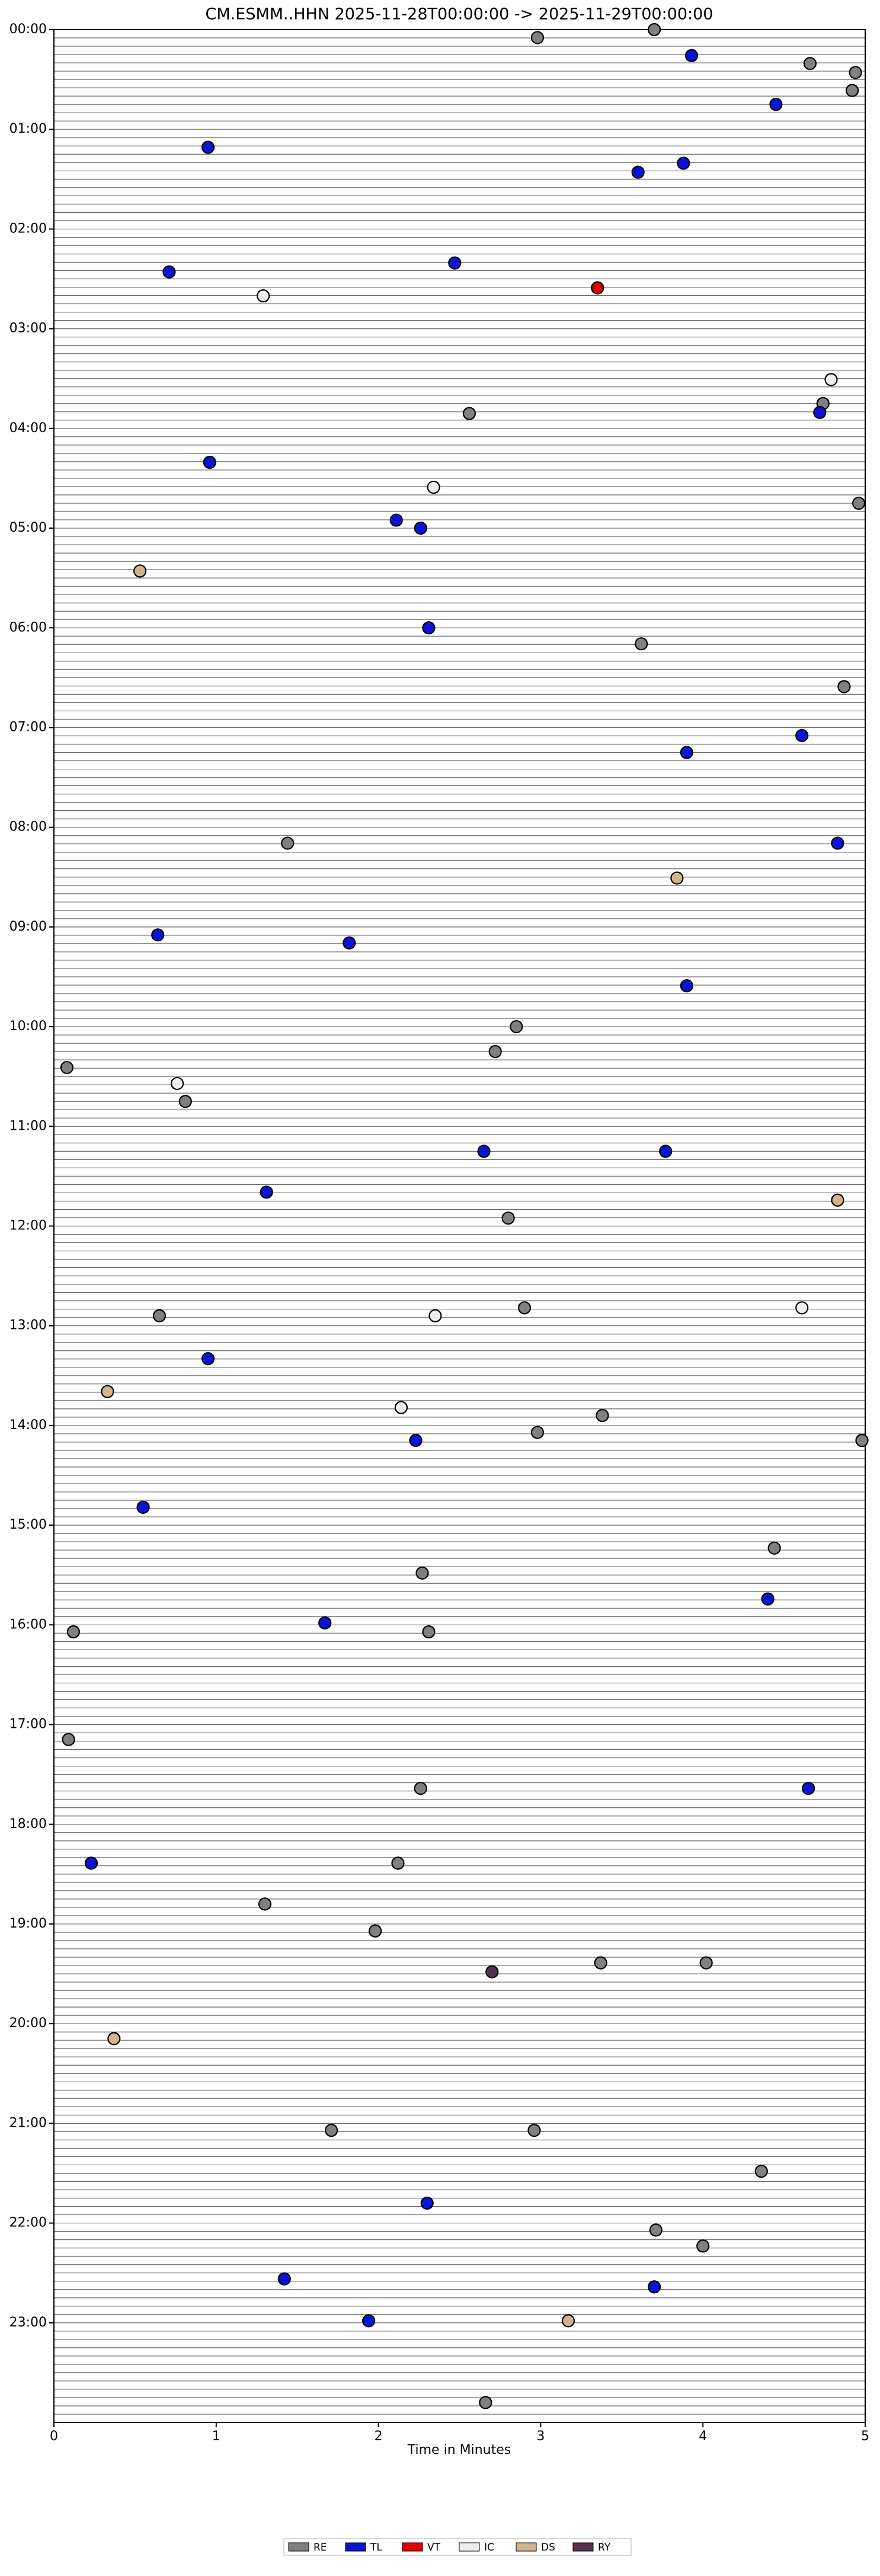 This screenshot has width=880, height=2576. What do you see at coordinates (489, 2547) in the screenshot?
I see `legend-label: IC` at bounding box center [489, 2547].